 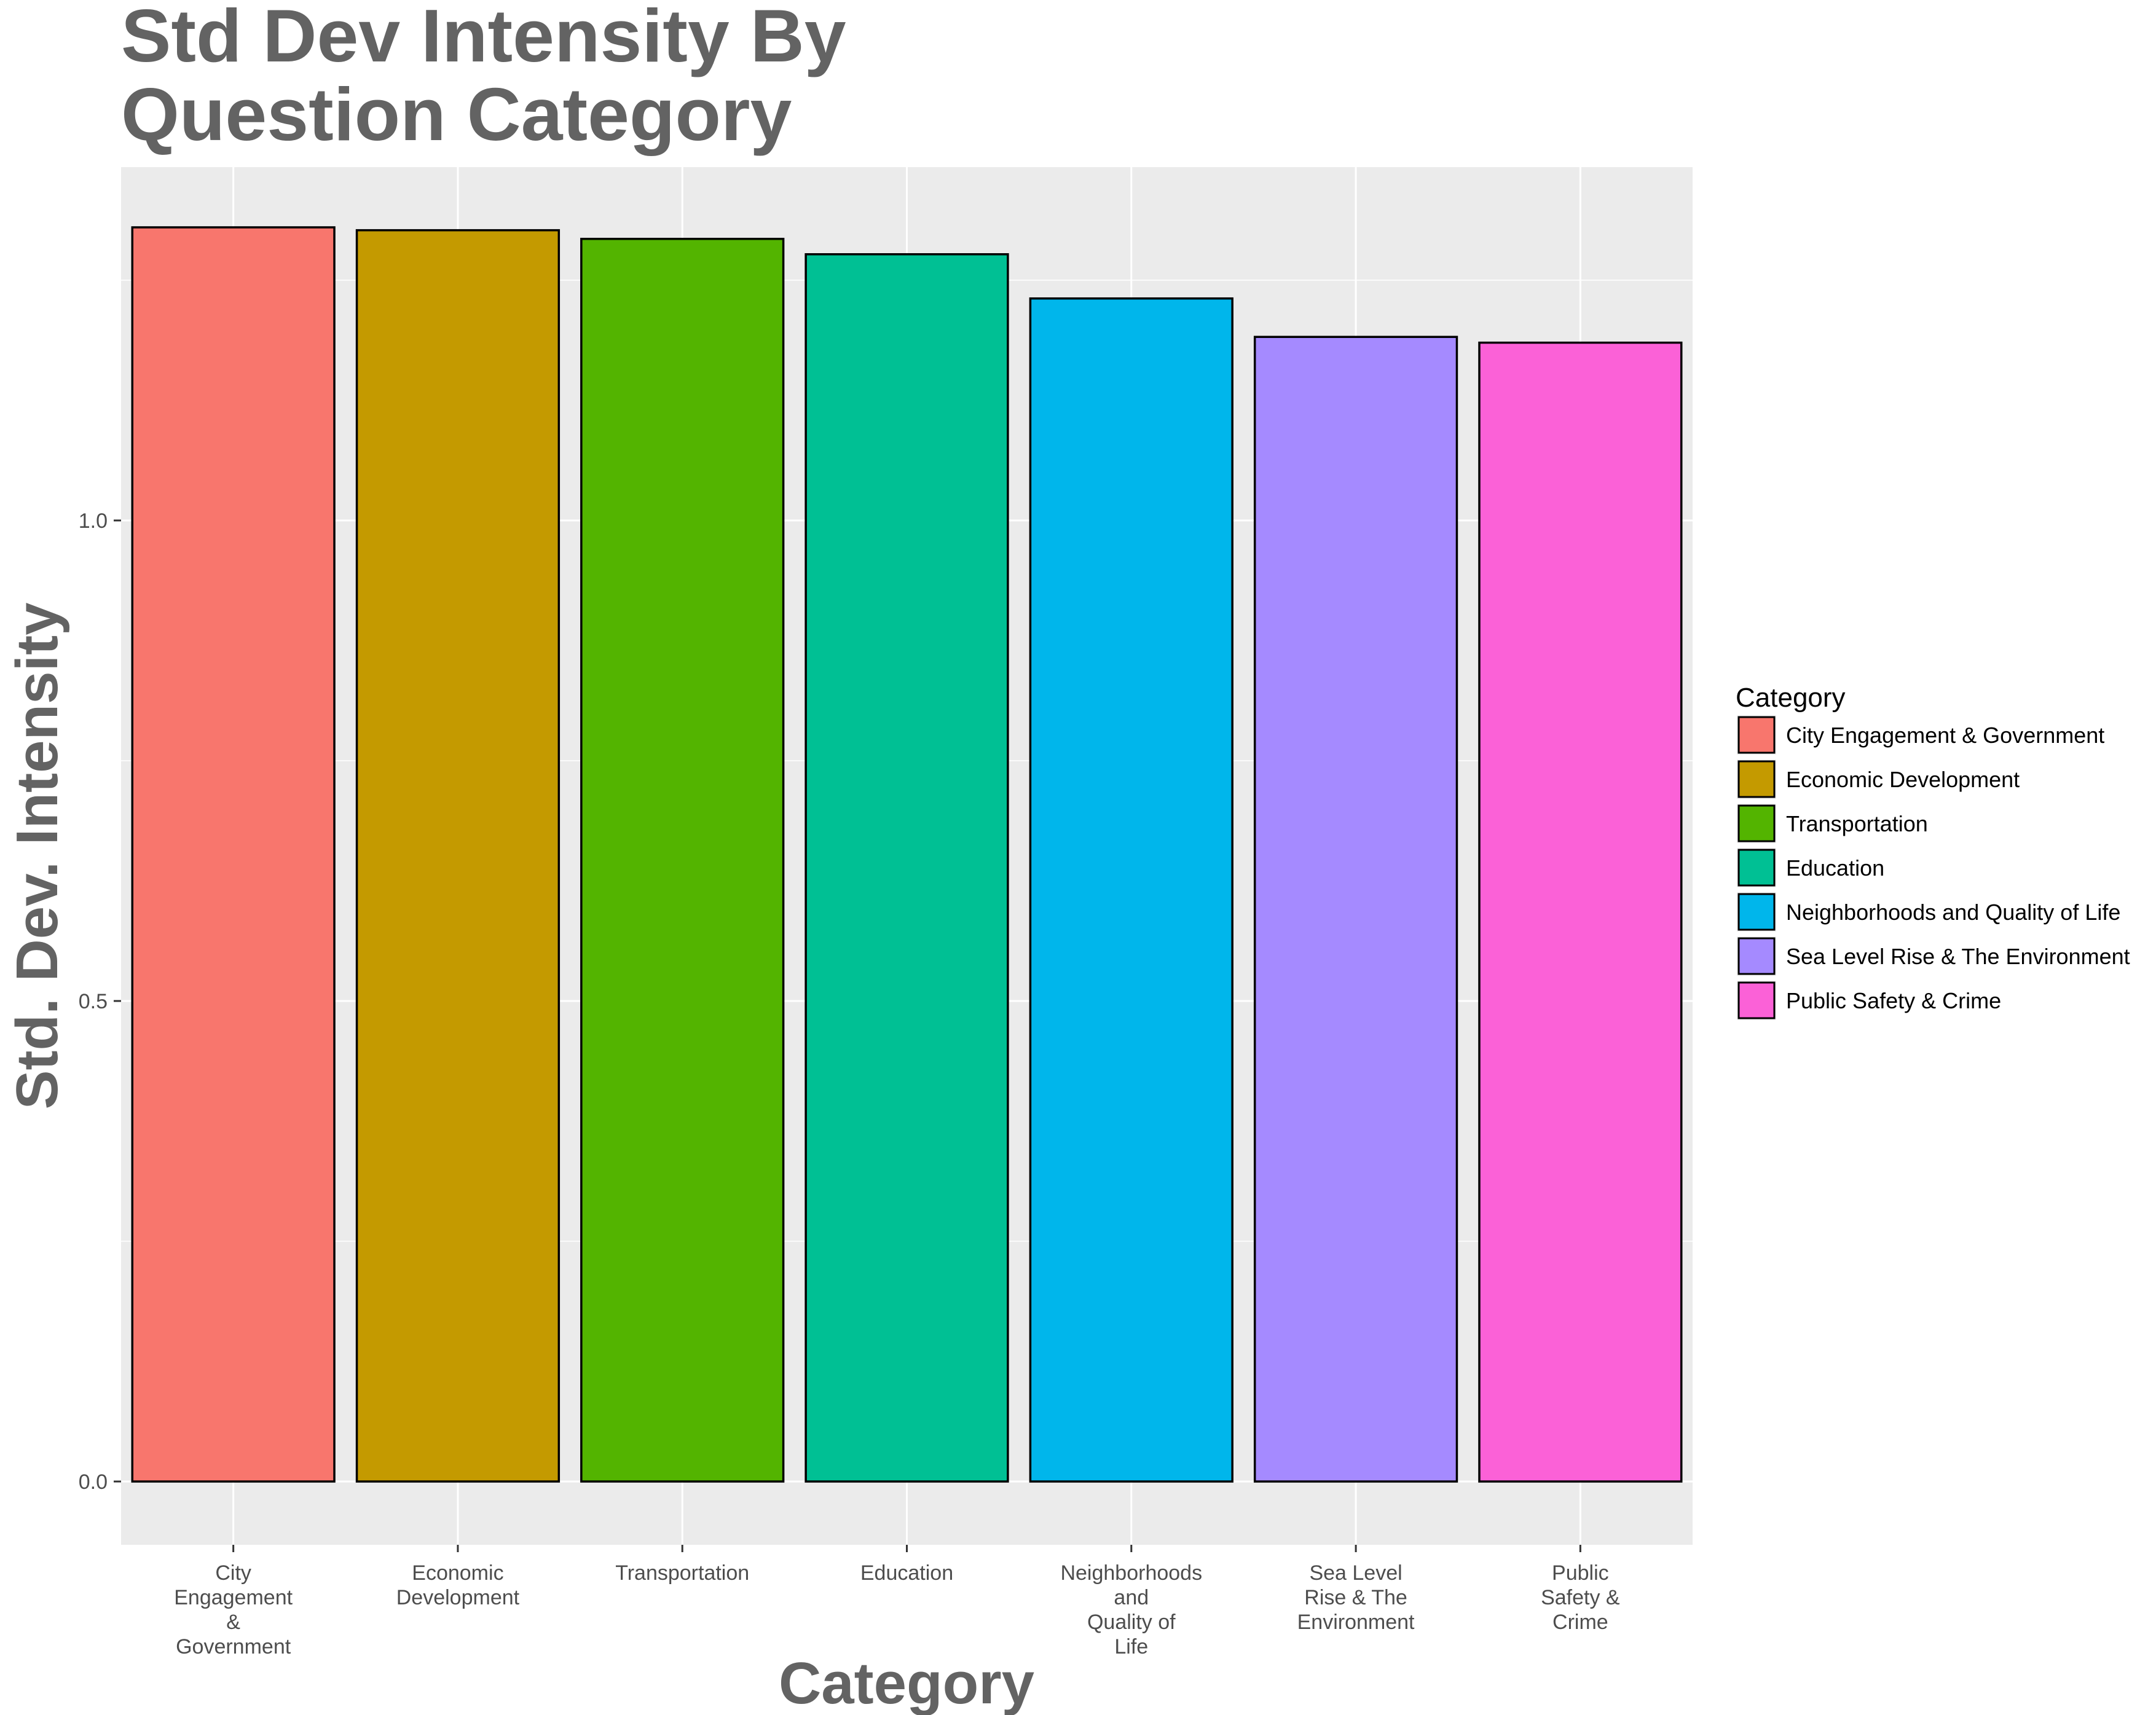 What do you see at coordinates (93, 1001) in the screenshot?
I see `y-tick-label: 0.5` at bounding box center [93, 1001].